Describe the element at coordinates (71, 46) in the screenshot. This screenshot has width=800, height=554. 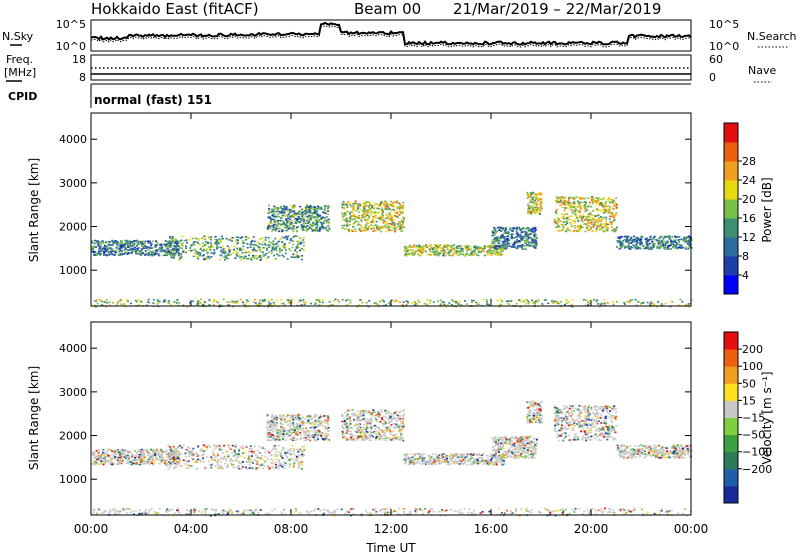
I see `noise-left-tick-low: 10^0` at that location.